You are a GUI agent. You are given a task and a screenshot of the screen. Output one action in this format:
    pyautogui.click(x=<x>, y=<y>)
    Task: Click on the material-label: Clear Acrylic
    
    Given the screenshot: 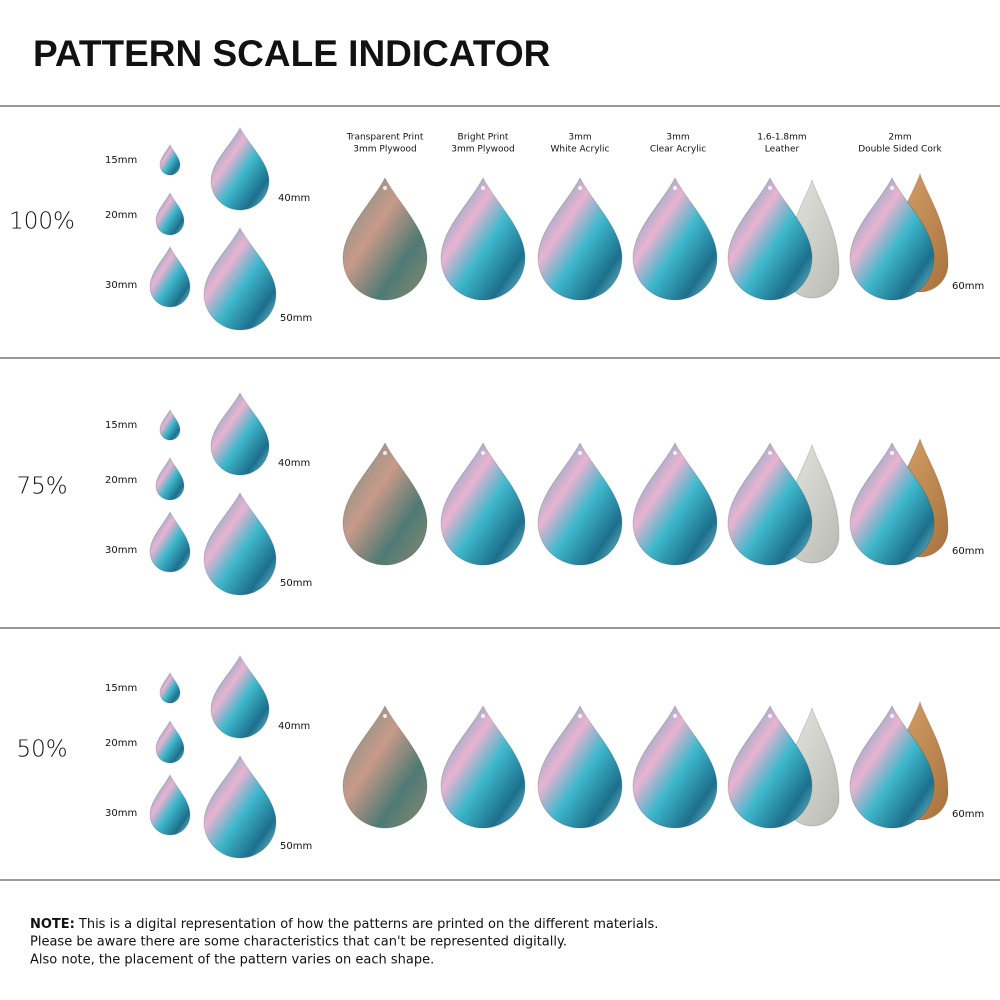 What is the action you would take?
    pyautogui.click(x=678, y=150)
    